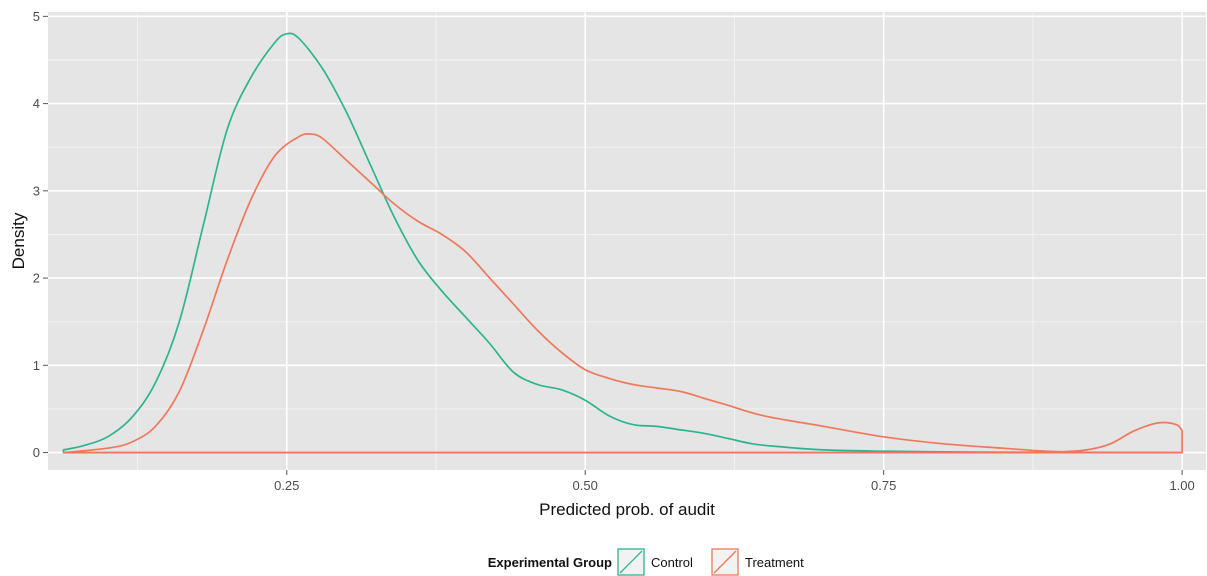  I want to click on y-axis: 0 1 2 3 4 5, so click(40, 234).